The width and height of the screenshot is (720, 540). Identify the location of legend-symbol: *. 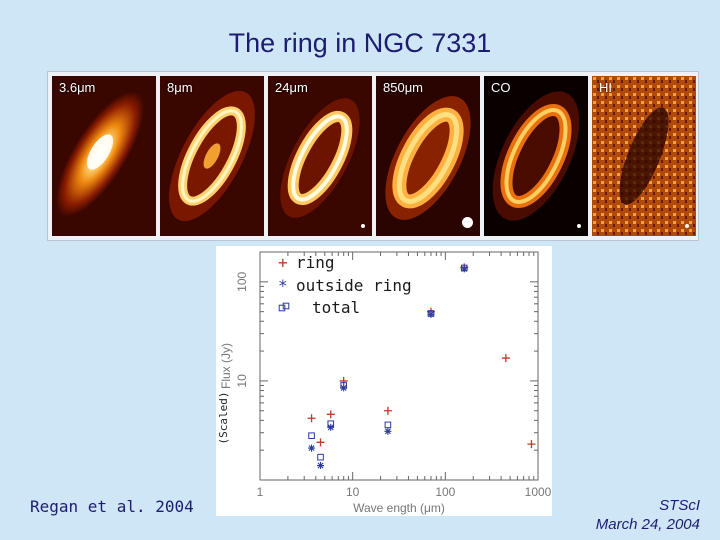
(283, 285).